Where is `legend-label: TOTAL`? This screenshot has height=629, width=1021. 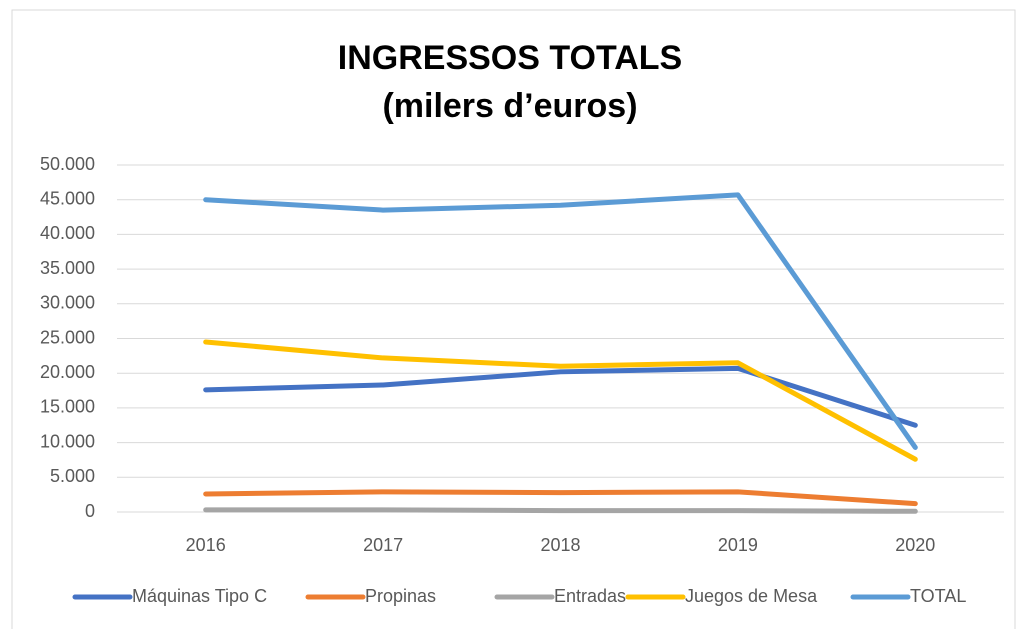
legend-label: TOTAL is located at coordinates (938, 596).